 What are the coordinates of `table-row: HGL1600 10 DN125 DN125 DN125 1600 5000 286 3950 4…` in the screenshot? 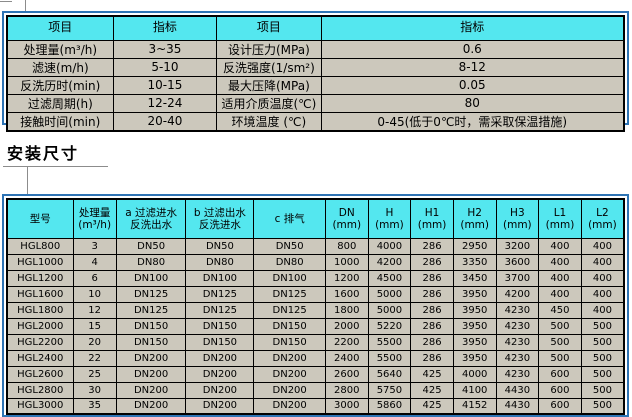 It's located at (315, 294).